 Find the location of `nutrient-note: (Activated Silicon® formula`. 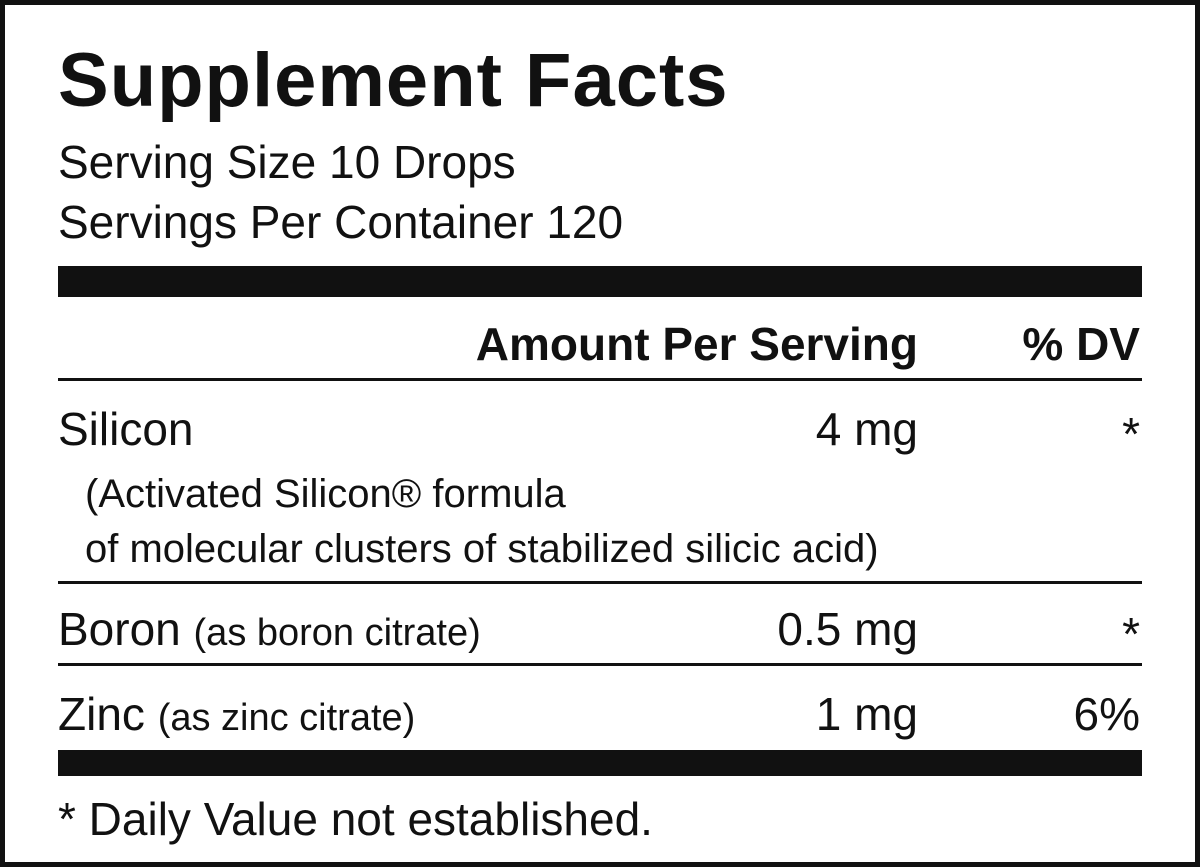

nutrient-note: (Activated Silicon® formula is located at coordinates (325, 494).